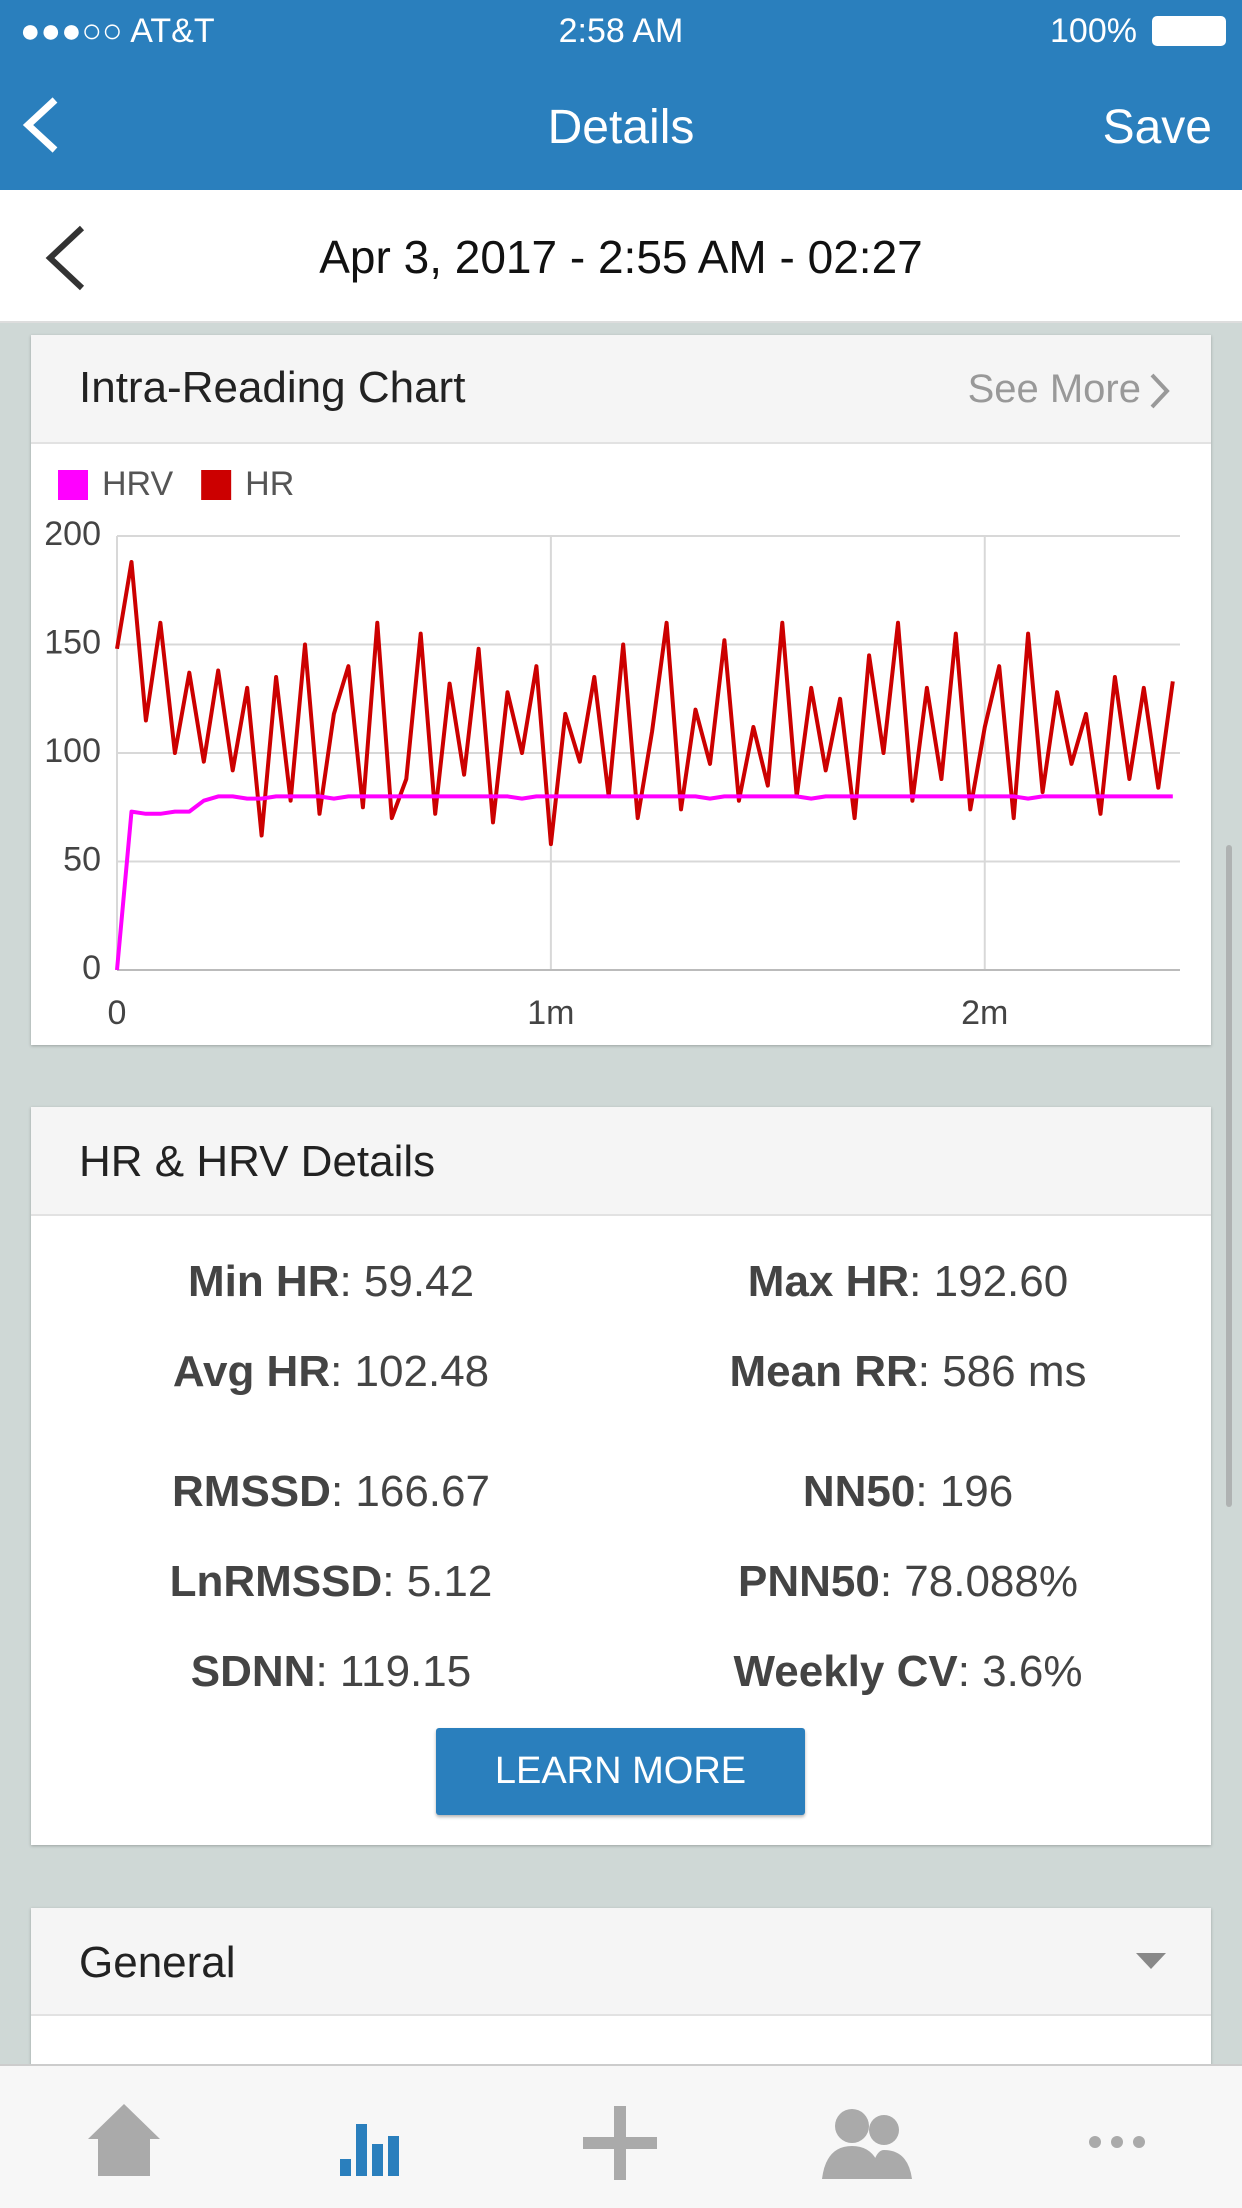 This screenshot has height=2208, width=1242. I want to click on detail-label: Avg HR, so click(251, 1371).